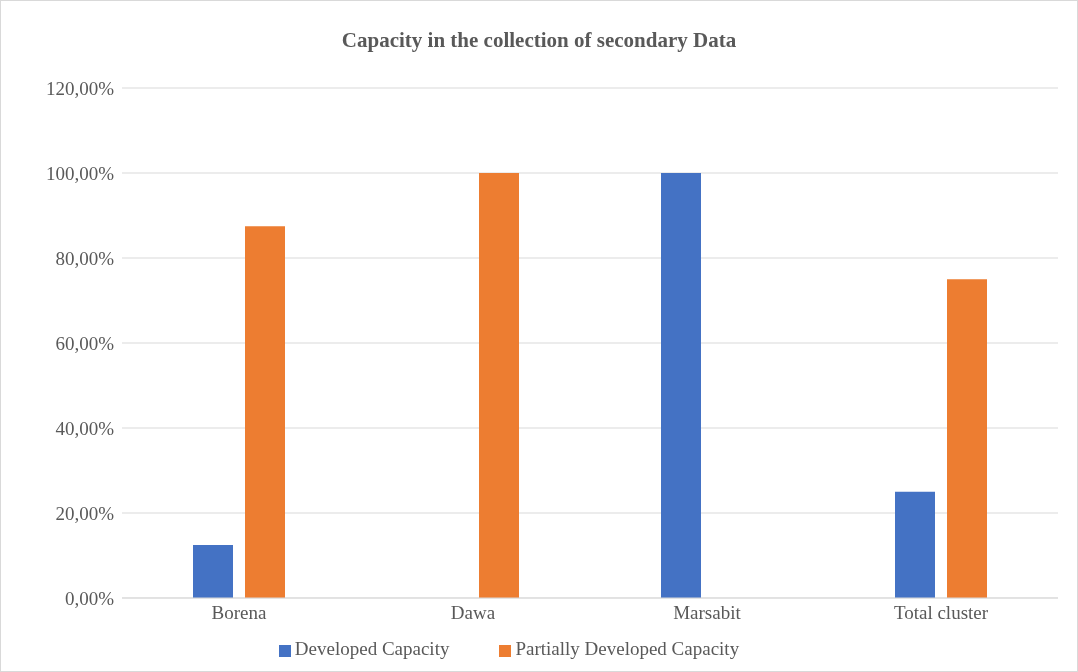 This screenshot has width=1078, height=672. Describe the element at coordinates (85, 258) in the screenshot. I see `y-tick-label: 80,00%` at that location.